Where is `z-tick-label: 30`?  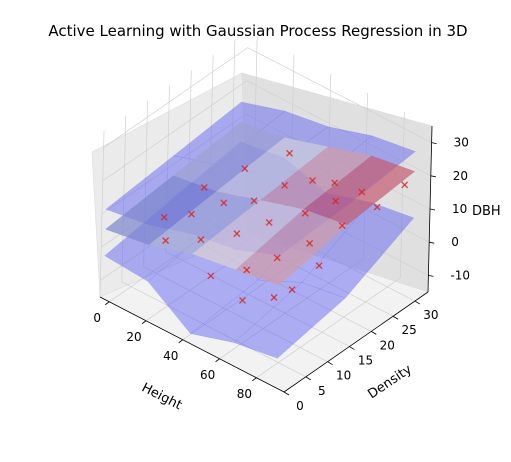
z-tick-label: 30 is located at coordinates (461, 143).